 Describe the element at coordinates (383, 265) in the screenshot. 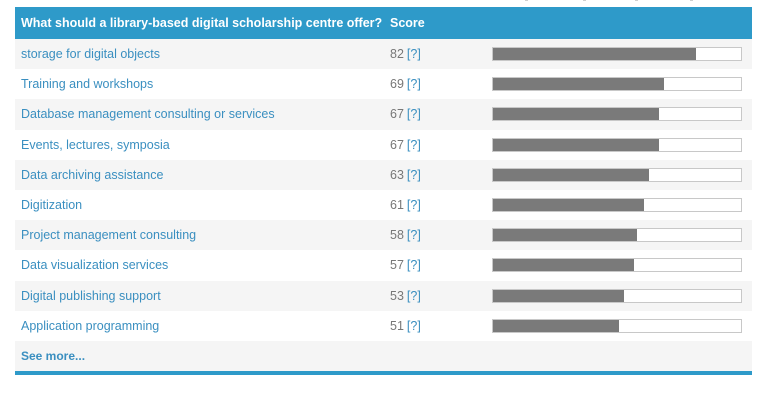

I see `table-row: Data visualization services 57 [?]` at that location.